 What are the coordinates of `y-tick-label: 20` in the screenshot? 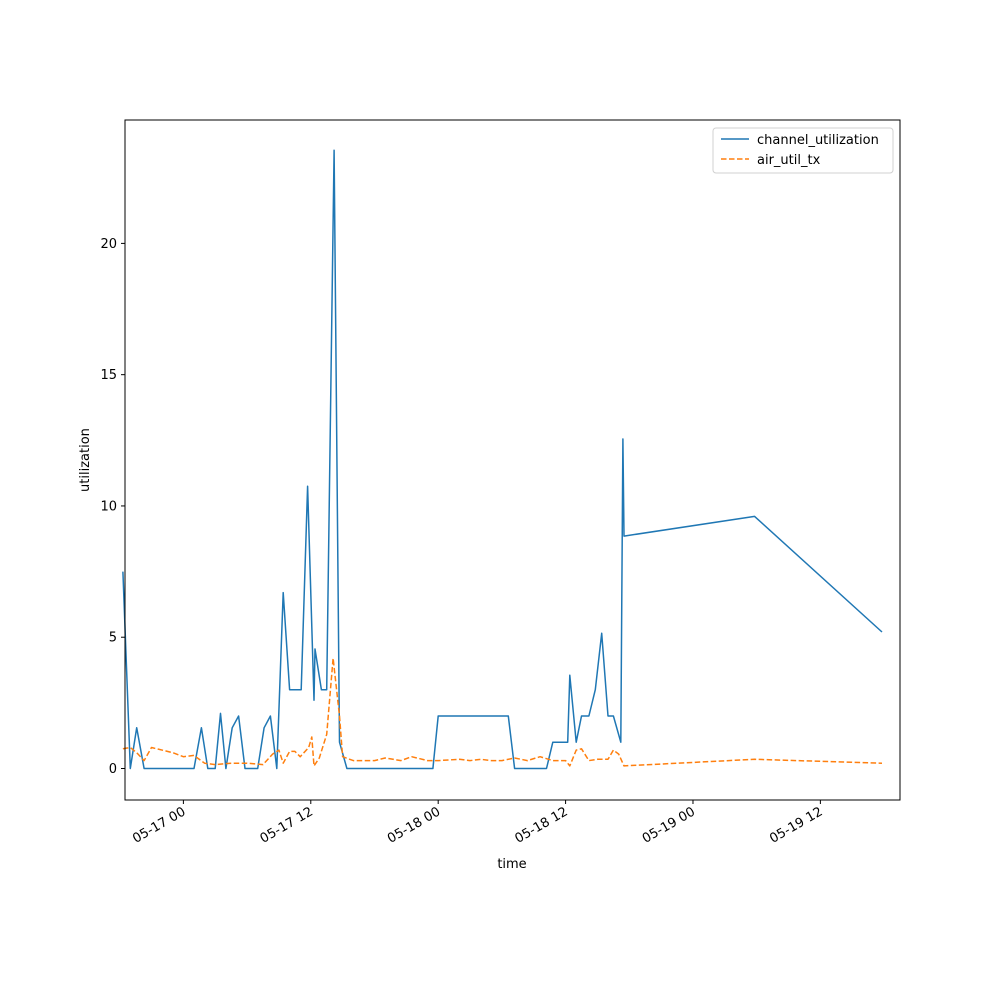 It's located at (108, 244).